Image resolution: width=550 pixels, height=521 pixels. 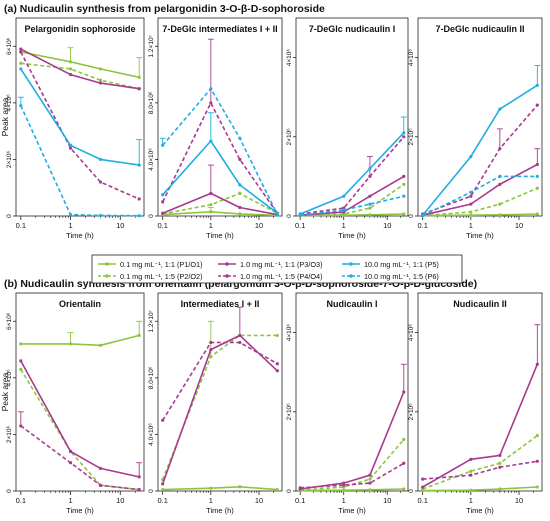 What do you see at coordinates (479, 29) in the screenshot?
I see `panel-title: 7-DeGlc nudicaulin II` at bounding box center [479, 29].